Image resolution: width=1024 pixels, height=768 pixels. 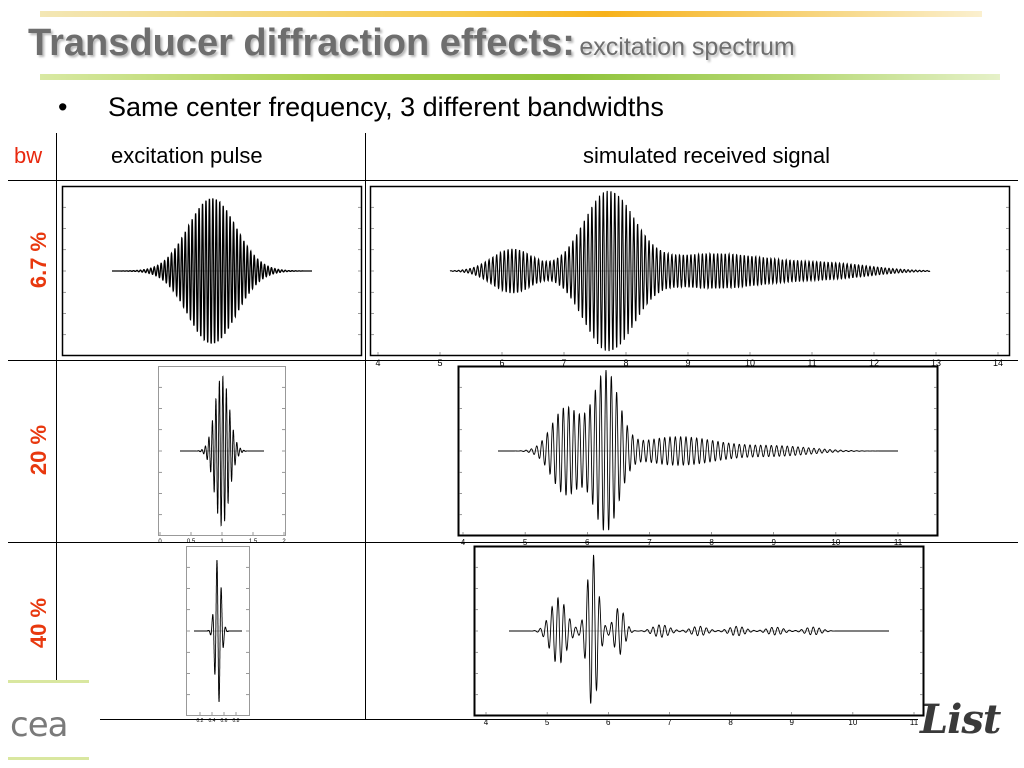 I want to click on tick-label: 13, so click(x=936, y=363).